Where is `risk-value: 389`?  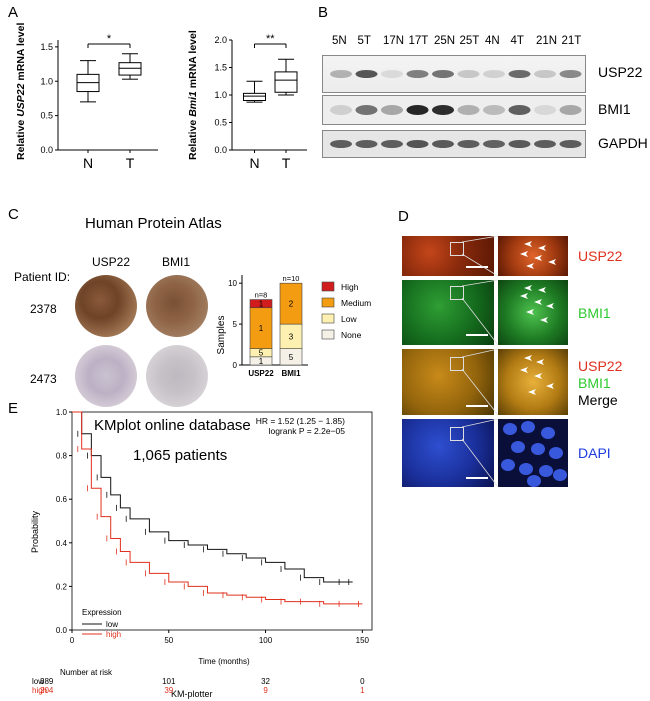
risk-value: 389 is located at coordinates (47, 681).